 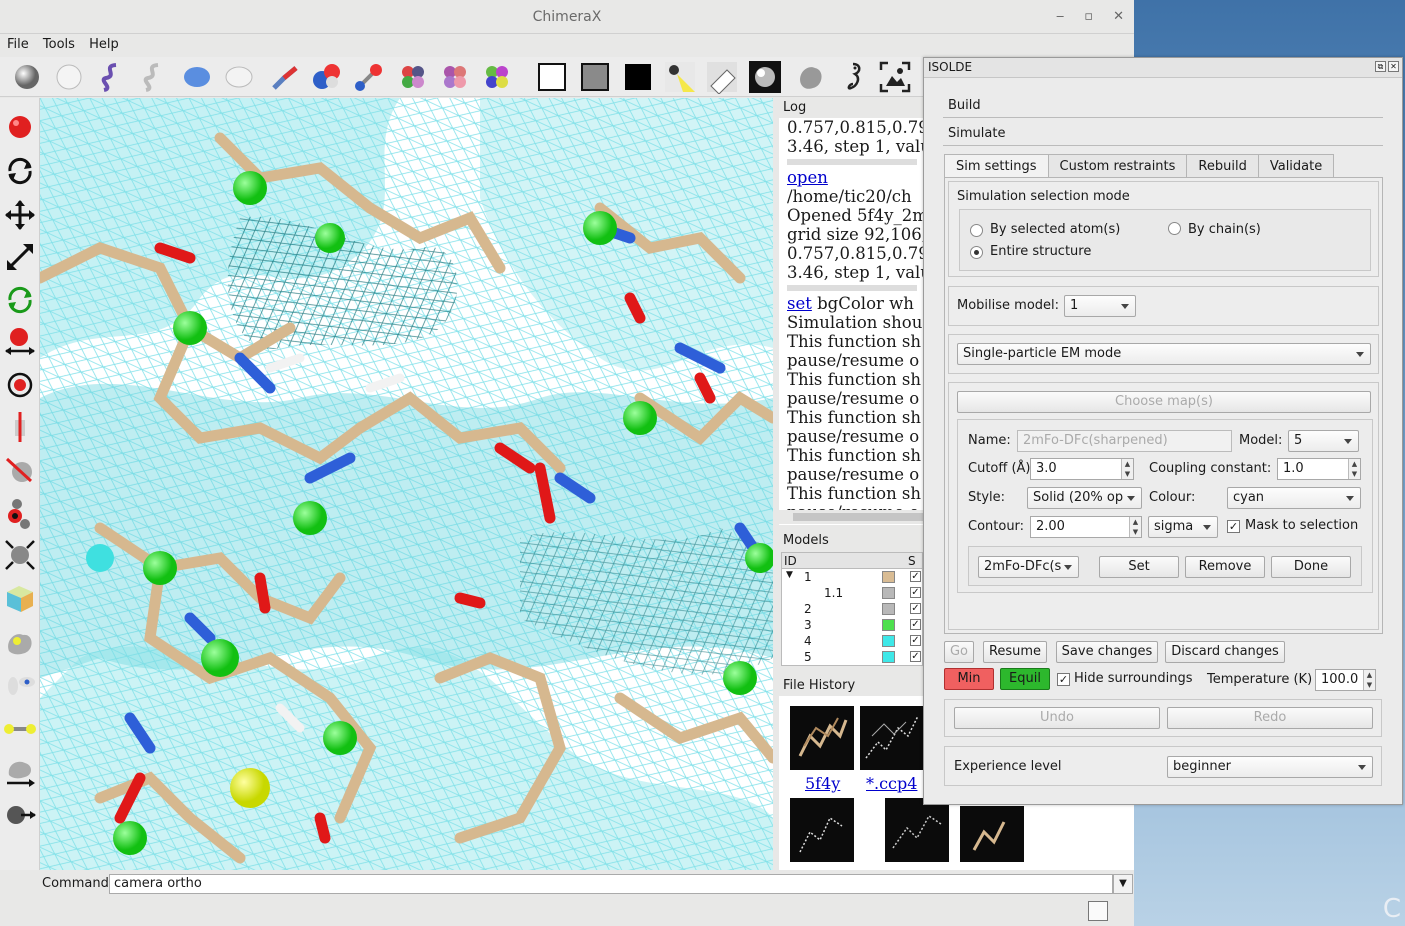 I want to click on undo-button: Undo, so click(x=1057, y=718).